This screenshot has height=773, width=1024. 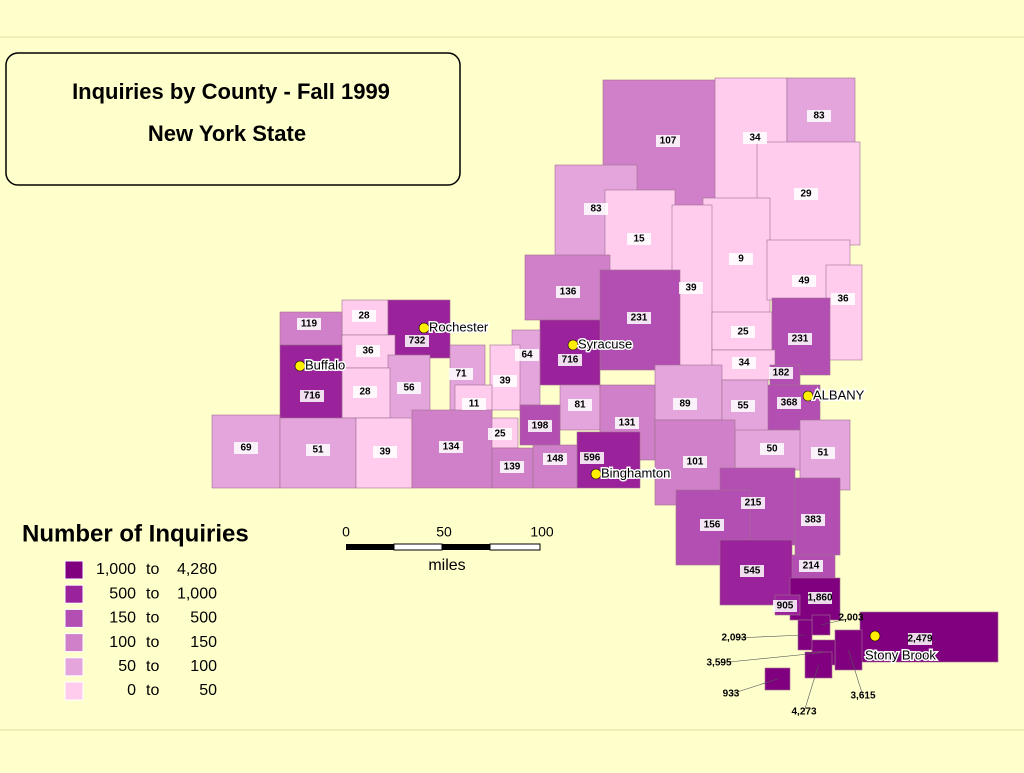 What do you see at coordinates (122, 618) in the screenshot?
I see `legend-min: 150` at bounding box center [122, 618].